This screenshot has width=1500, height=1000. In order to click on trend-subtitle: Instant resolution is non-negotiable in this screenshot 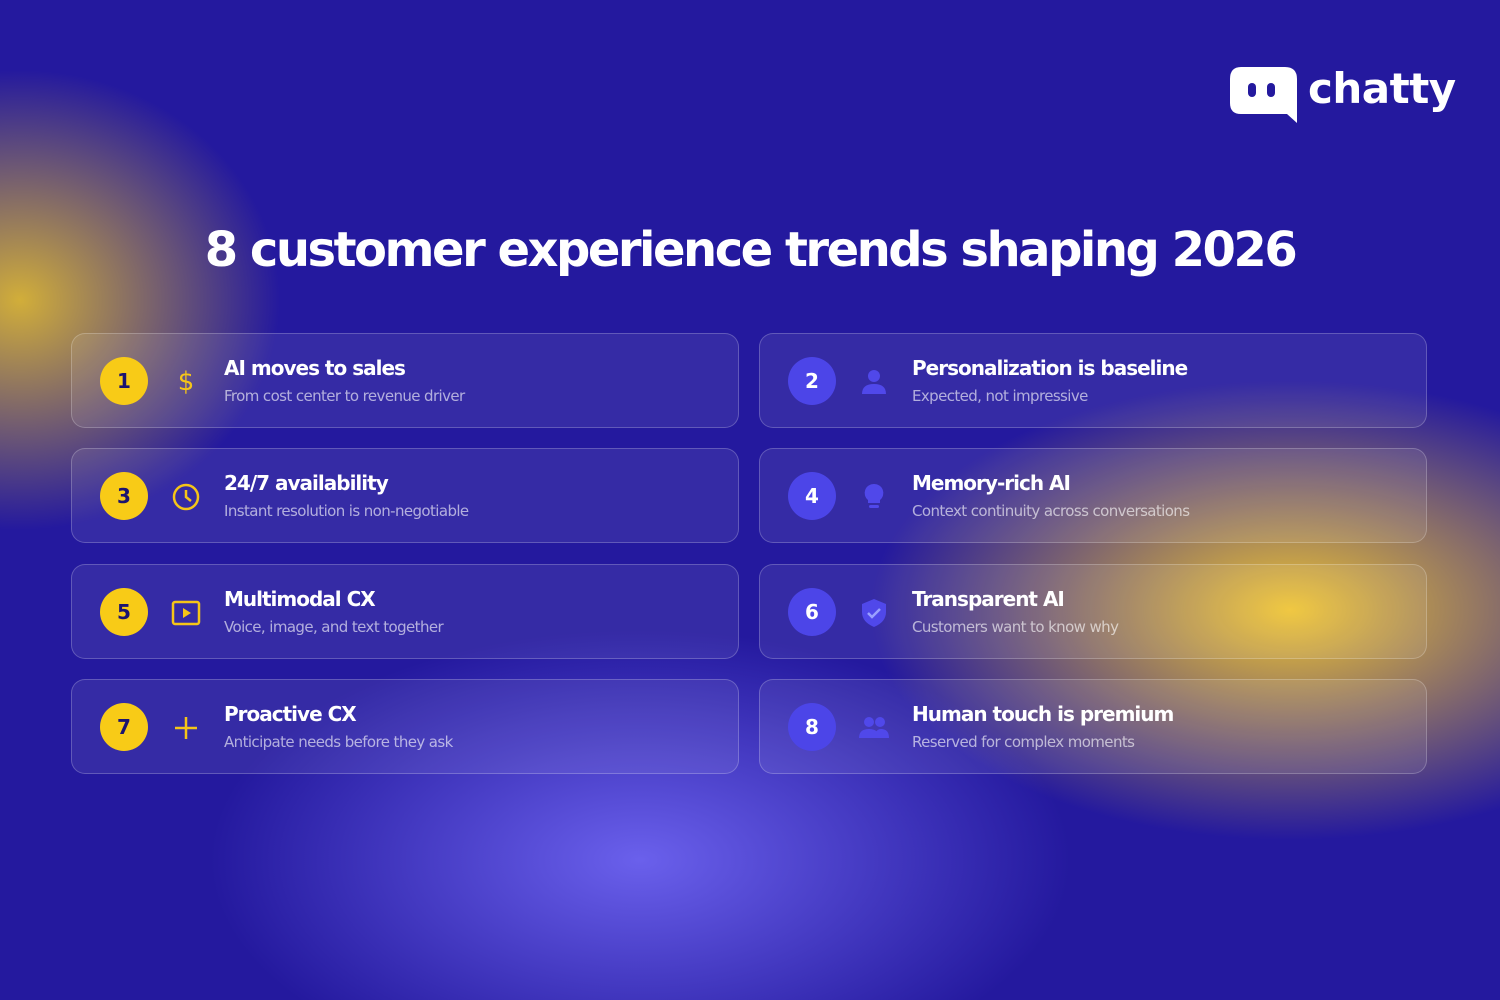, I will do `click(346, 511)`.